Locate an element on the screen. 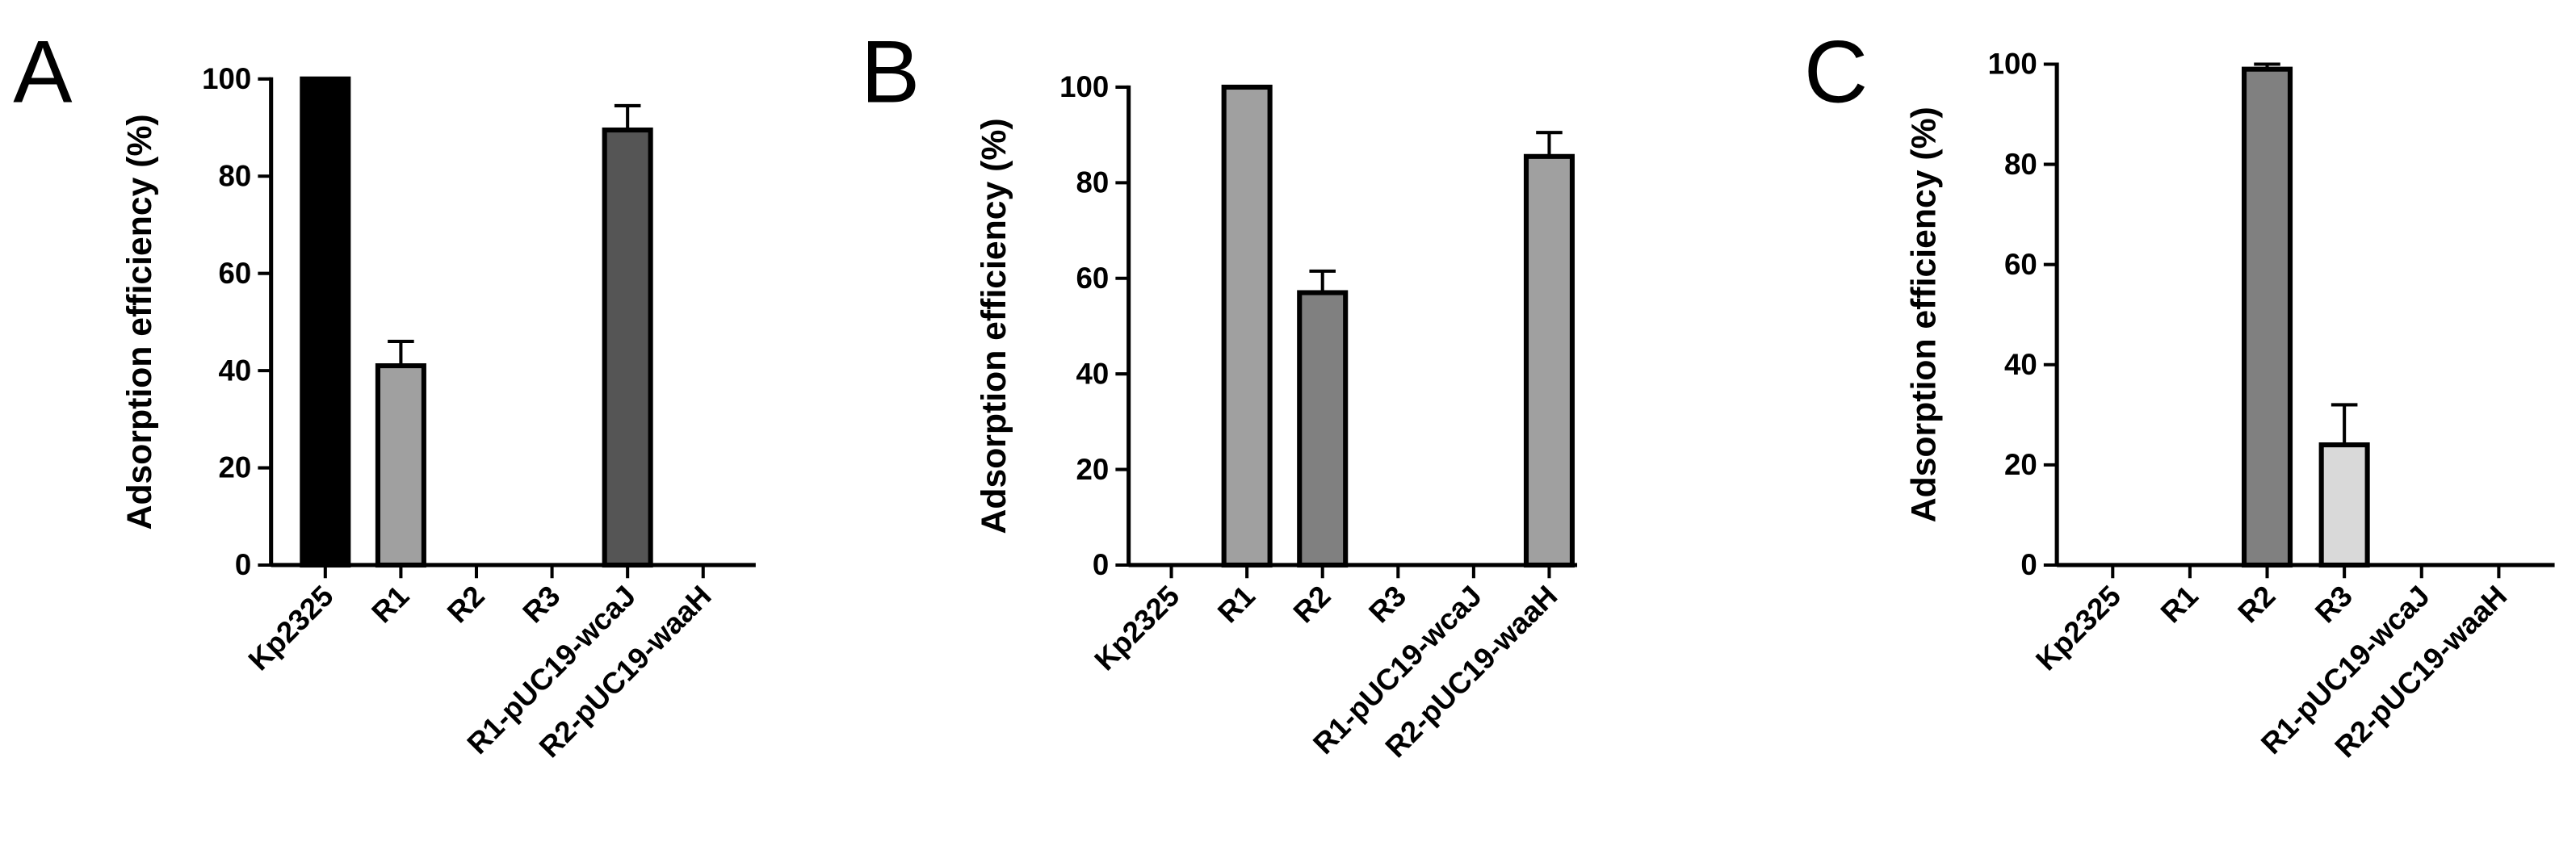 Image resolution: width=2576 pixels, height=846 pixels. panel-label: A is located at coordinates (43, 72).